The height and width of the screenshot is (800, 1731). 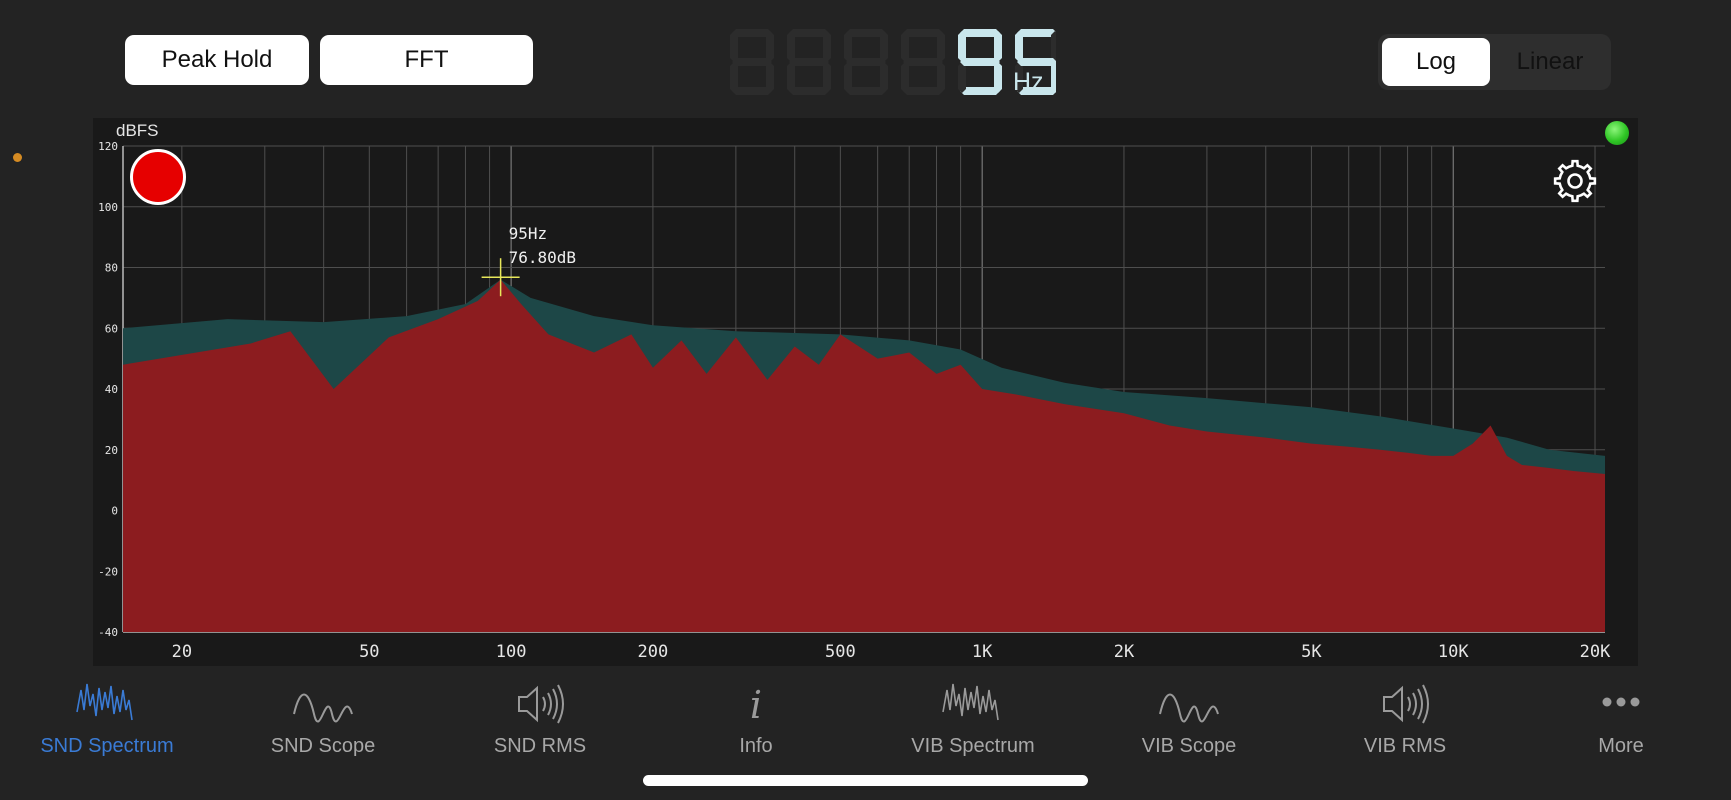 I want to click on y-tick-label: 80, so click(x=111, y=268).